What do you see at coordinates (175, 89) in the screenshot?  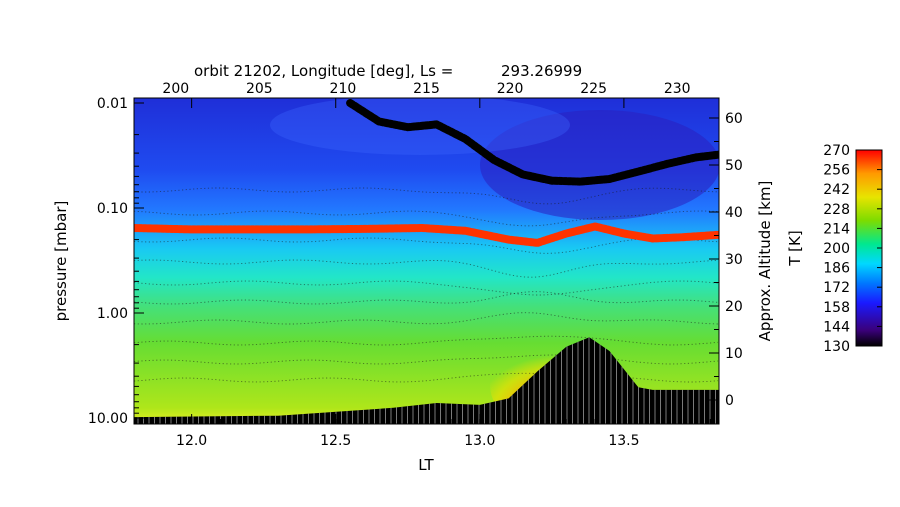 I see `top-tick-label: 200` at bounding box center [175, 89].